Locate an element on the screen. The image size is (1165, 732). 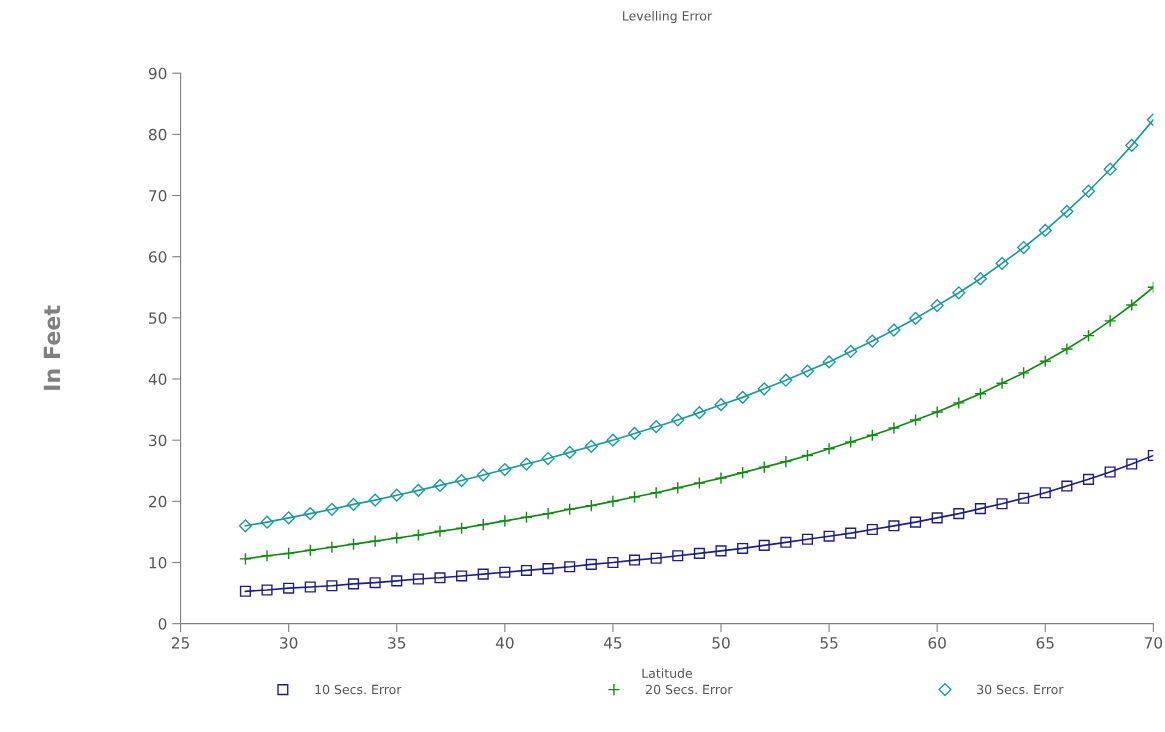
y-tick-label: 90 is located at coordinates (157, 73).